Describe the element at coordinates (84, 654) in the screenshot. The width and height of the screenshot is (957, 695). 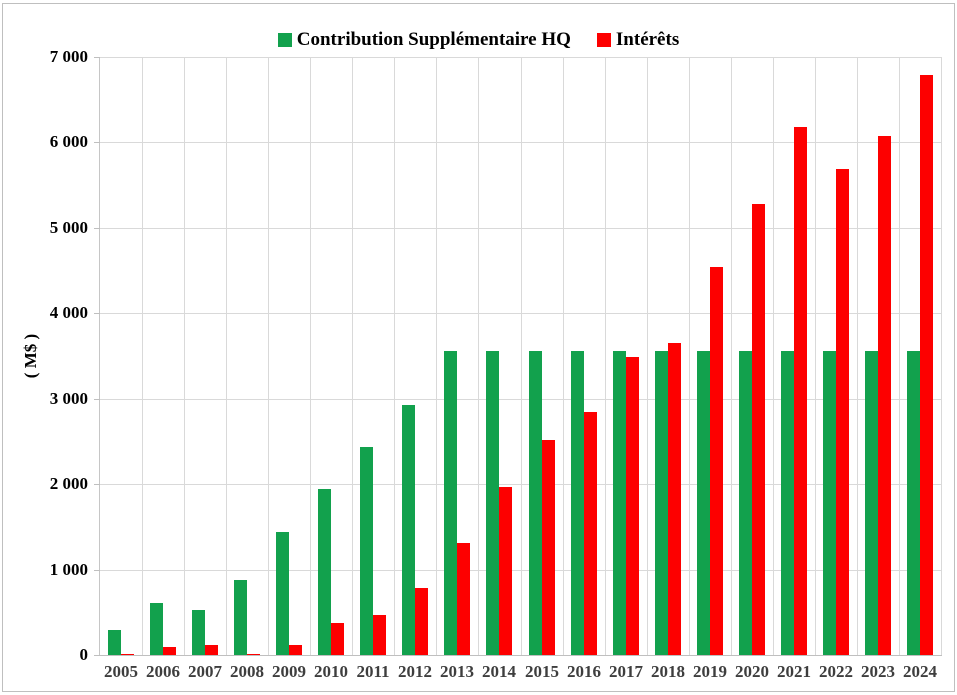
I see `y-tick-label-0: 0` at that location.